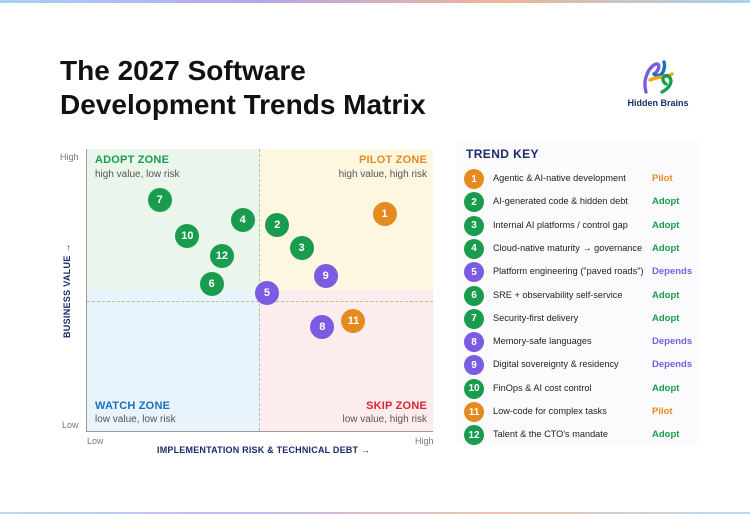  What do you see at coordinates (474, 388) in the screenshot?
I see `trend-key-number: 10` at bounding box center [474, 388].